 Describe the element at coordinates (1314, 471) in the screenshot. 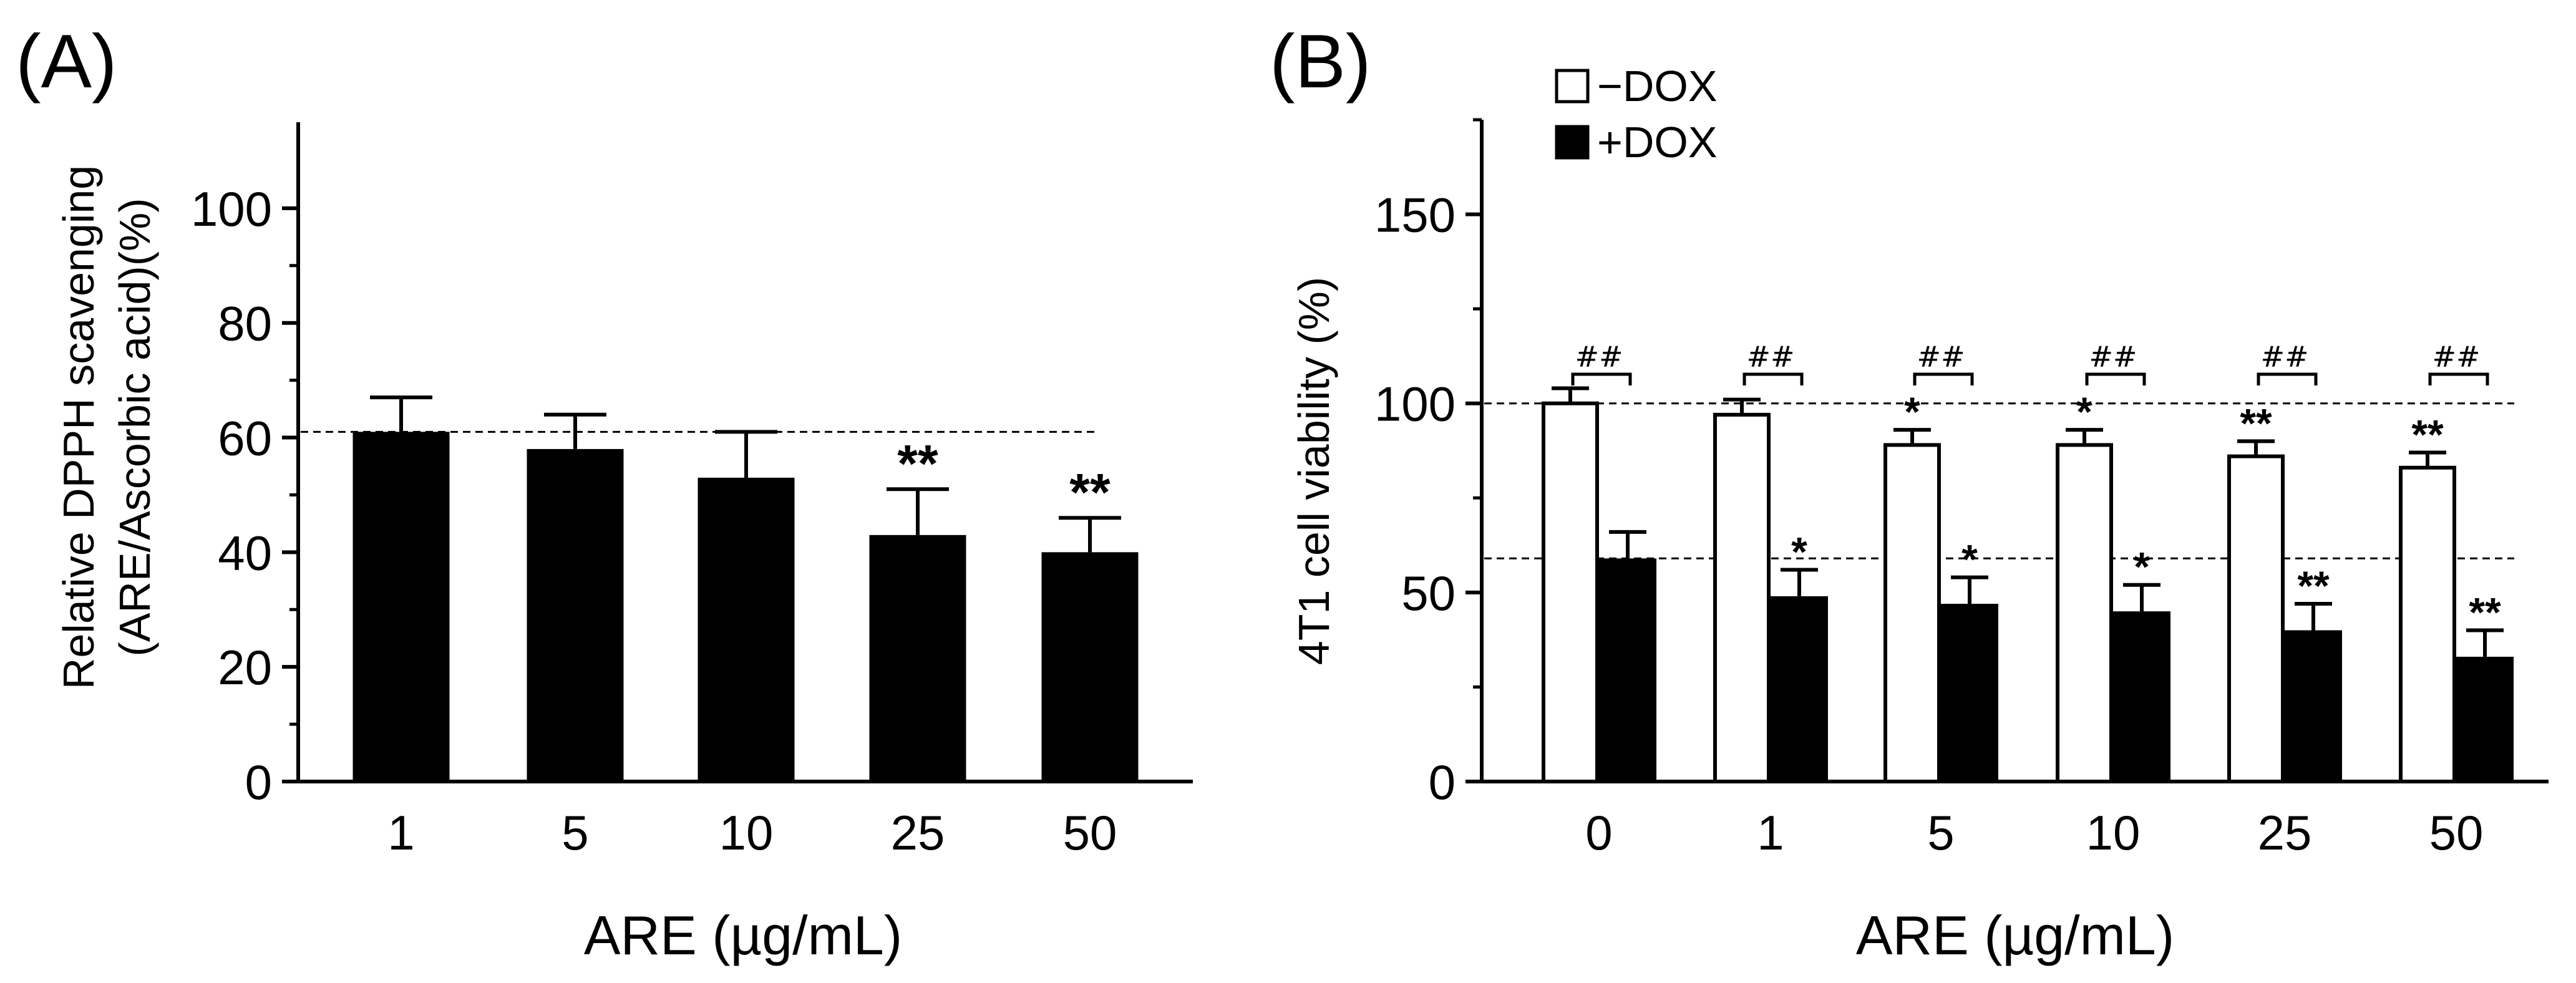

I see `panel-b-ylabel: 4T1 cell viability (%)` at that location.